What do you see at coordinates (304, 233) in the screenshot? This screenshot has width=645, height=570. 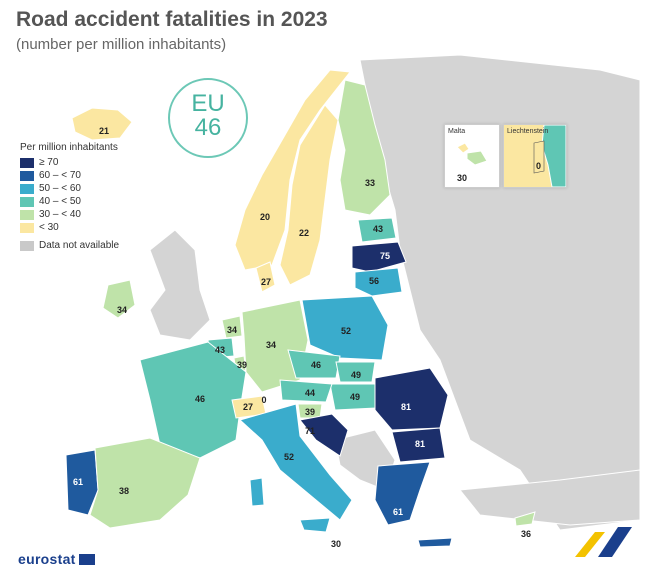 I see `value-sweden: 22` at bounding box center [304, 233].